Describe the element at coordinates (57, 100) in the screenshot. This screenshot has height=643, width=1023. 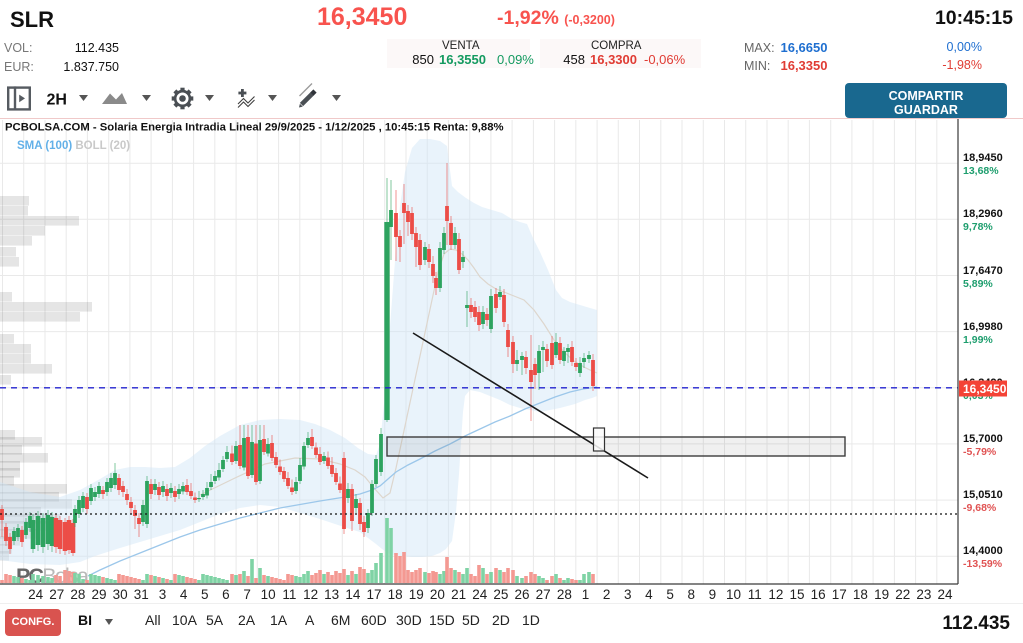
I see `svg-text: 2H` at that location.